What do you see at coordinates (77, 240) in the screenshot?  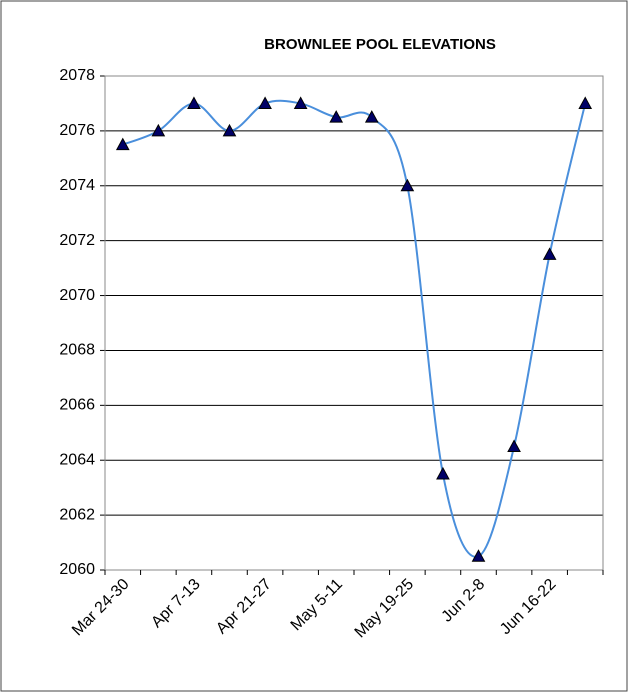 I see `y-tick-label: 2072` at bounding box center [77, 240].